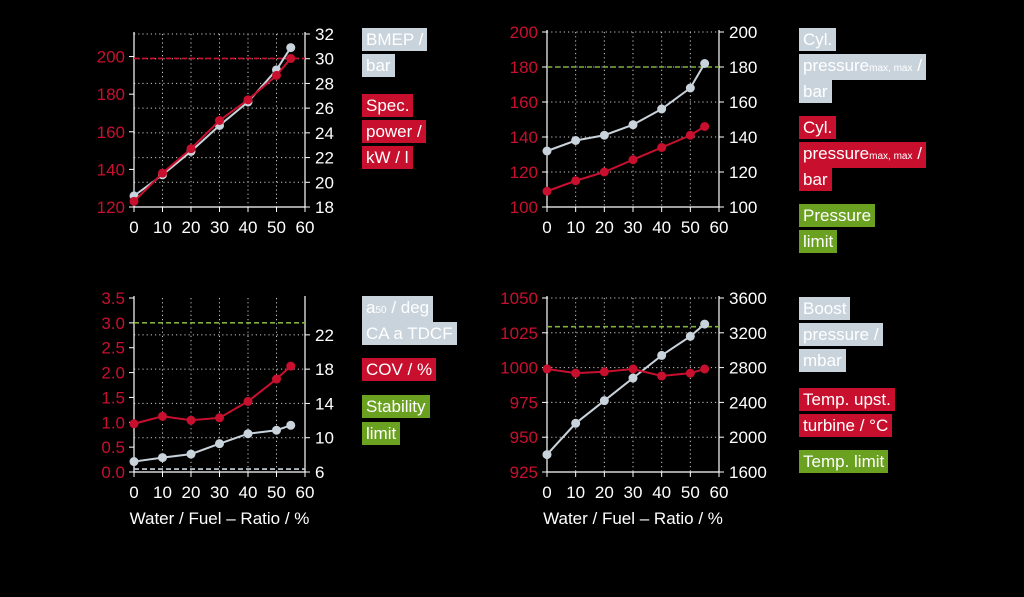 The width and height of the screenshot is (1024, 597). Describe the element at coordinates (815, 179) in the screenshot. I see `legend-cyl-pressure-red-line3: bar` at that location.